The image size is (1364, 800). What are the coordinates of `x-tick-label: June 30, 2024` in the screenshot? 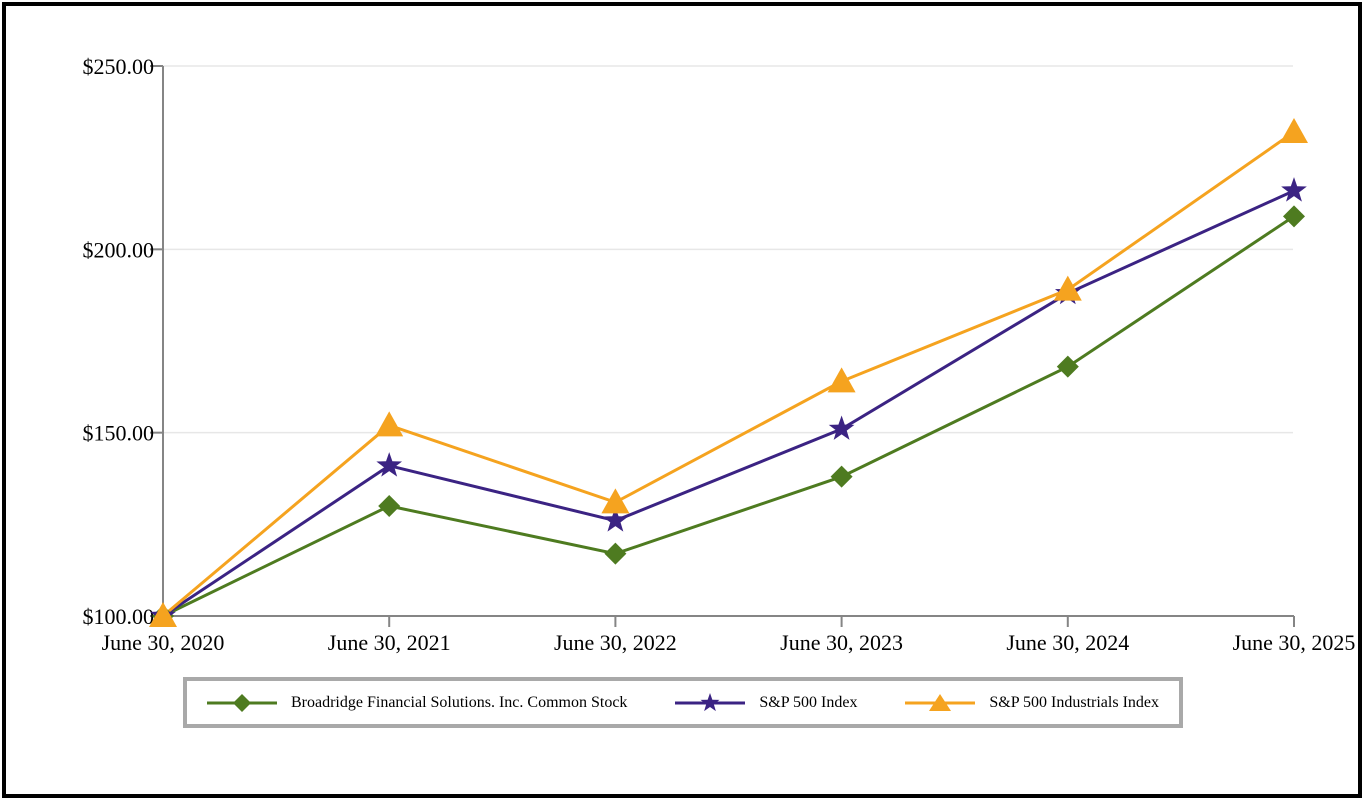 It's located at (1067, 642).